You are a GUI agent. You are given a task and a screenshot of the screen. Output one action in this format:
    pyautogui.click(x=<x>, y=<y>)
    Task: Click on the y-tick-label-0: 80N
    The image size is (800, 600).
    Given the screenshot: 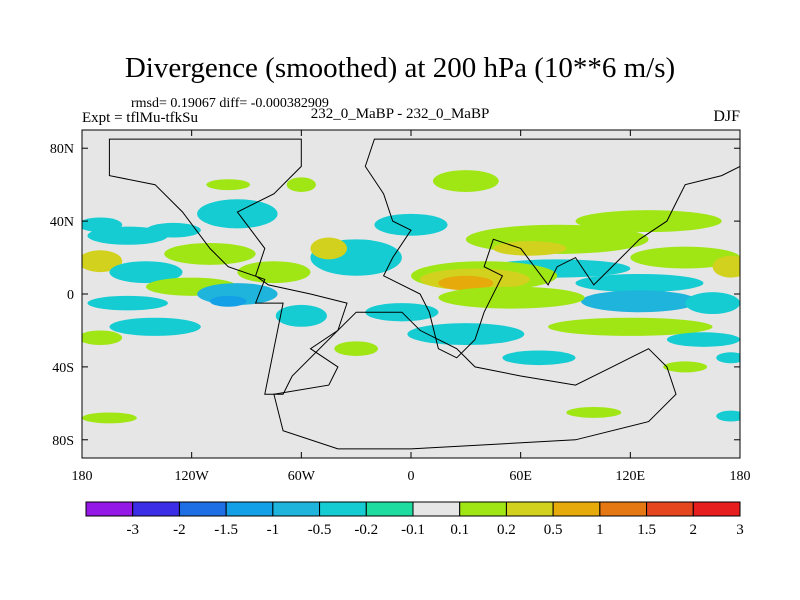 What is the action you would take?
    pyautogui.click(x=62, y=149)
    